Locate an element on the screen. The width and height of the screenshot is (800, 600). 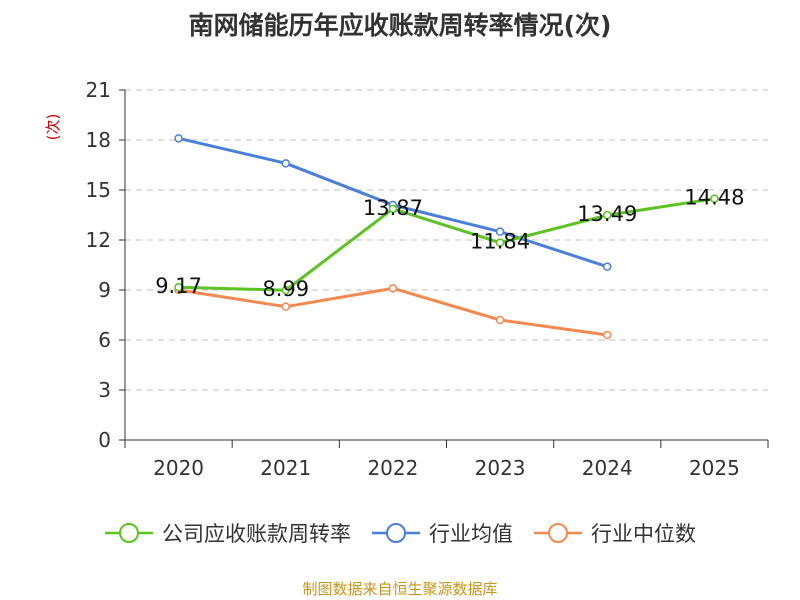
data-label: 11.84 is located at coordinates (500, 242).